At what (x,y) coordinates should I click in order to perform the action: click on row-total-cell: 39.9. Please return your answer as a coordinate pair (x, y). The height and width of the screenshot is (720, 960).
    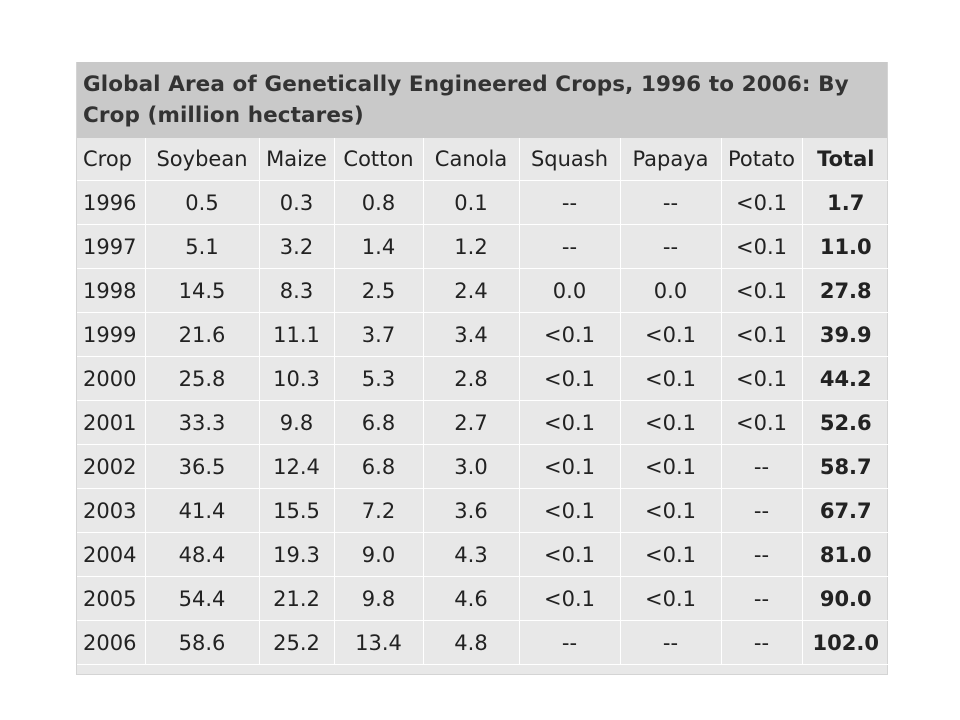
    Looking at the image, I should click on (845, 334).